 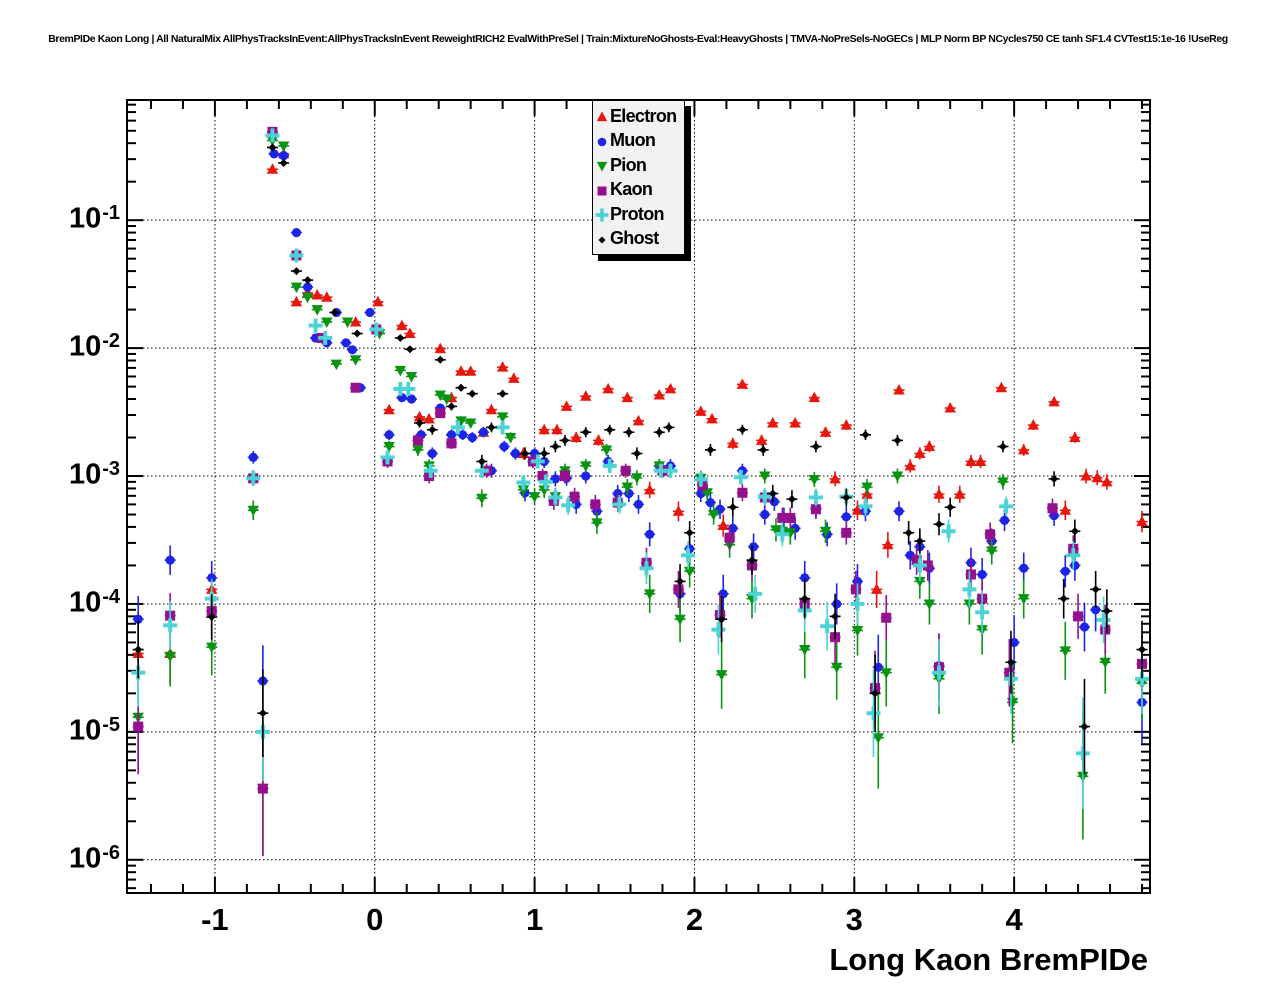 I want to click on square-icon, so click(x=602, y=190).